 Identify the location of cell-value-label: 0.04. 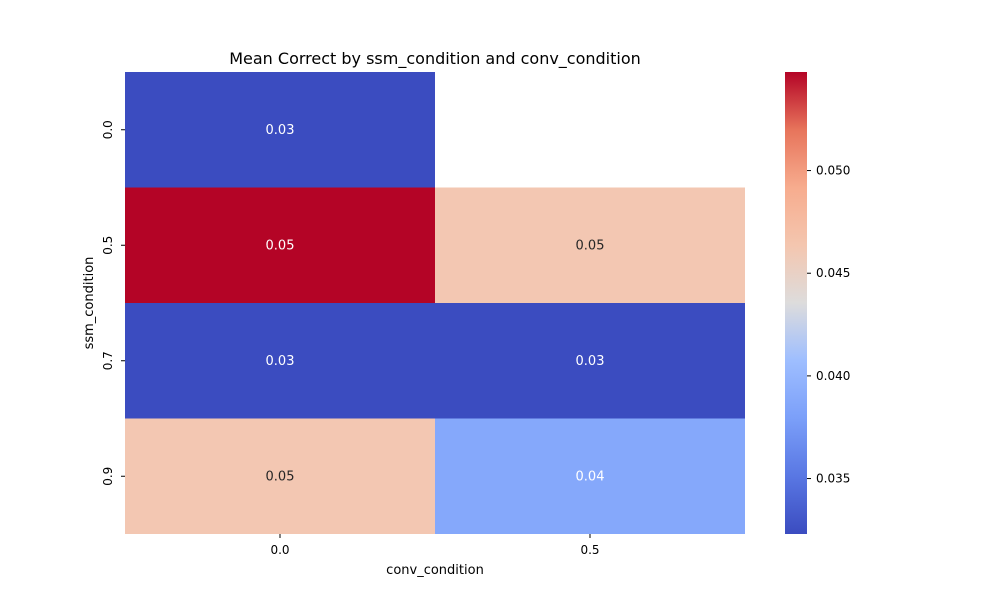
(590, 476).